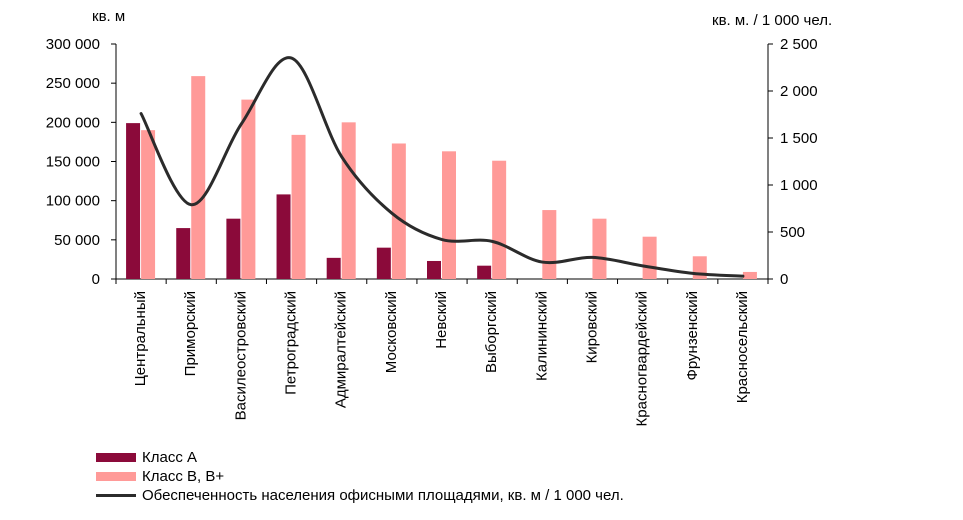 This screenshot has height=520, width=963. What do you see at coordinates (170, 457) in the screenshot?
I see `legend-label-class-a: Класс А` at bounding box center [170, 457].